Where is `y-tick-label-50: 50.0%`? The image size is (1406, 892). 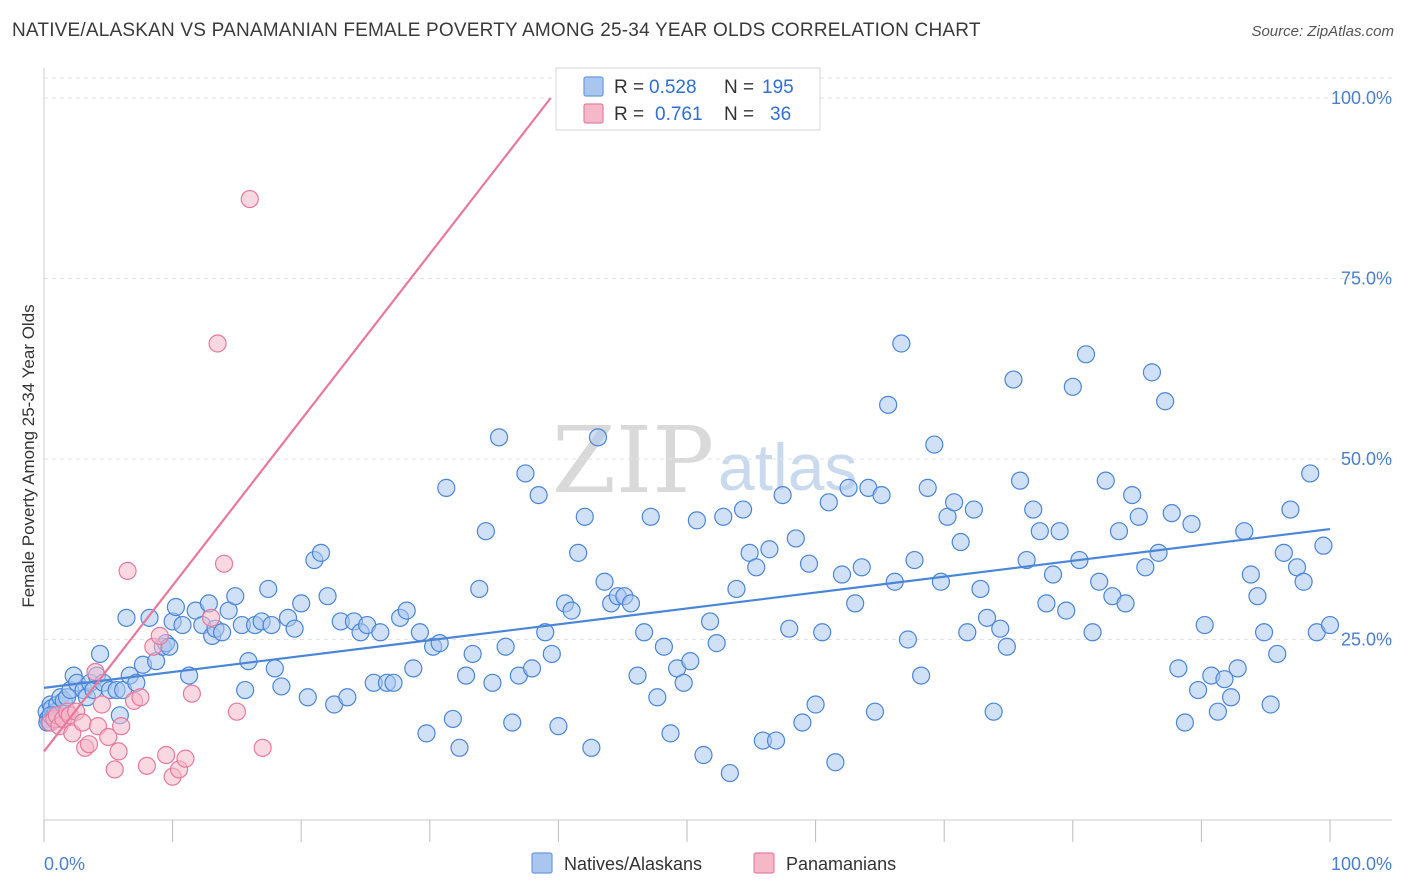 y-tick-label-50: 50.0% is located at coordinates (1366, 459).